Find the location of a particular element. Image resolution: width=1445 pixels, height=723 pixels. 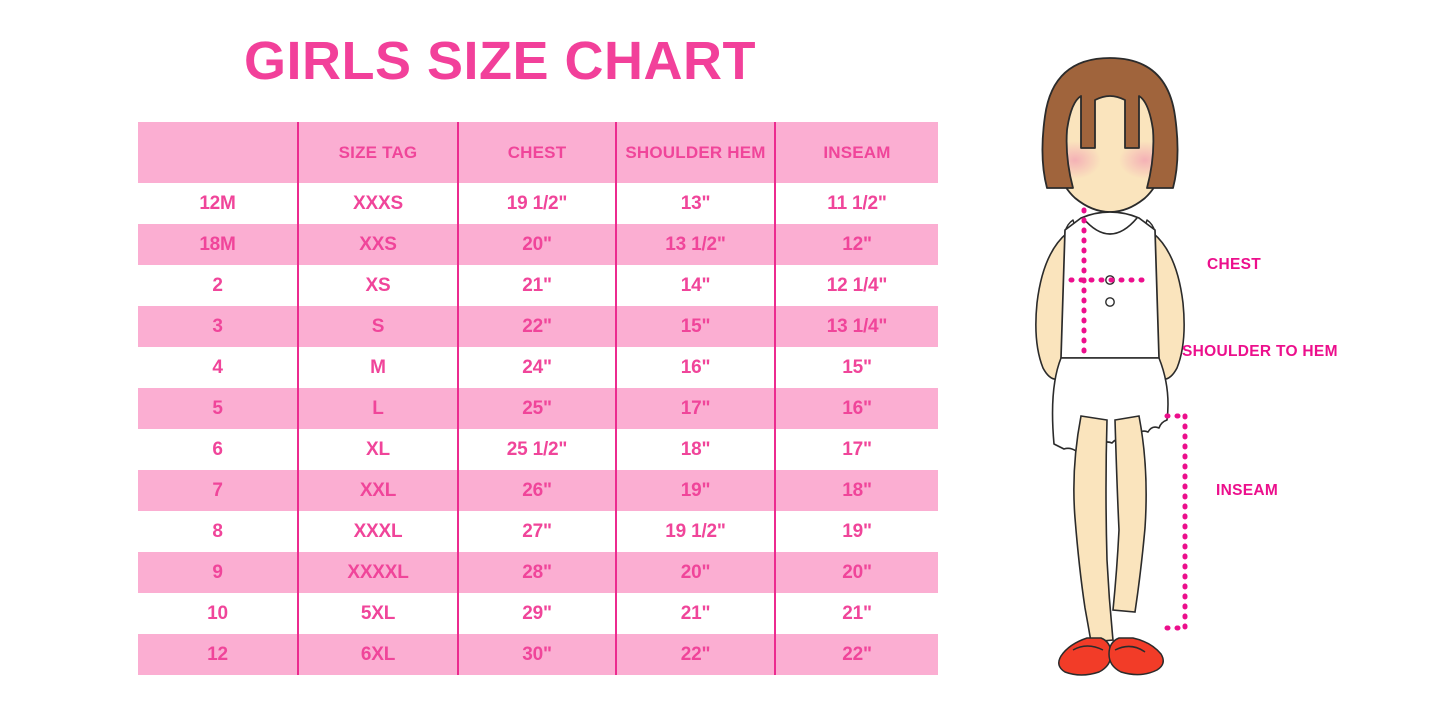

cell-size-tag: 5XL is located at coordinates (378, 613).